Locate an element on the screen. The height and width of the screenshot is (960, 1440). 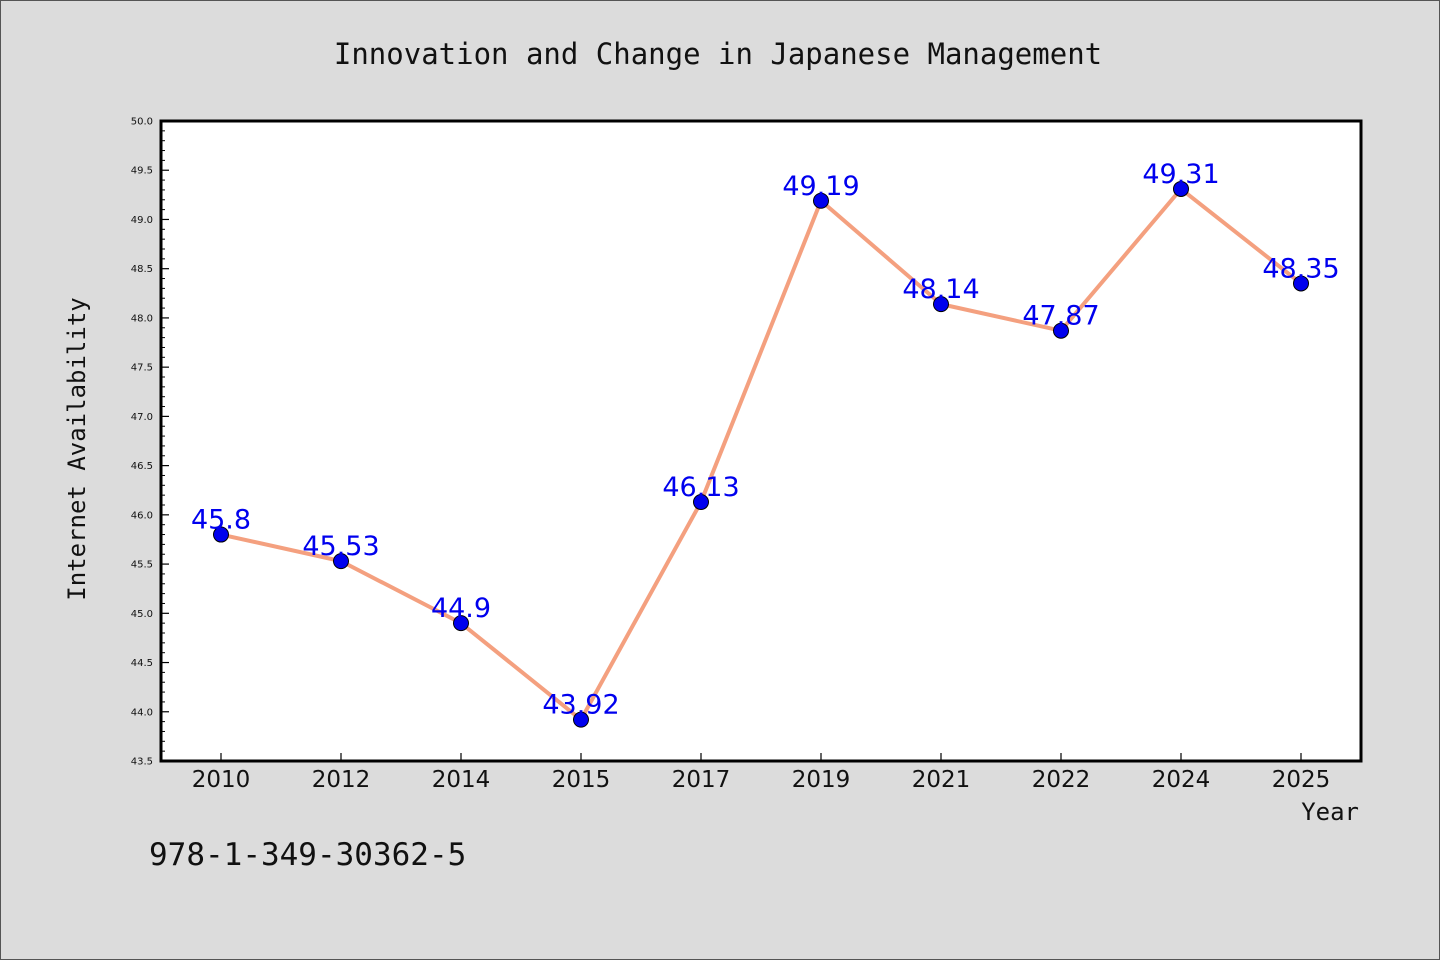
data-label: 43.92 is located at coordinates (580, 705).